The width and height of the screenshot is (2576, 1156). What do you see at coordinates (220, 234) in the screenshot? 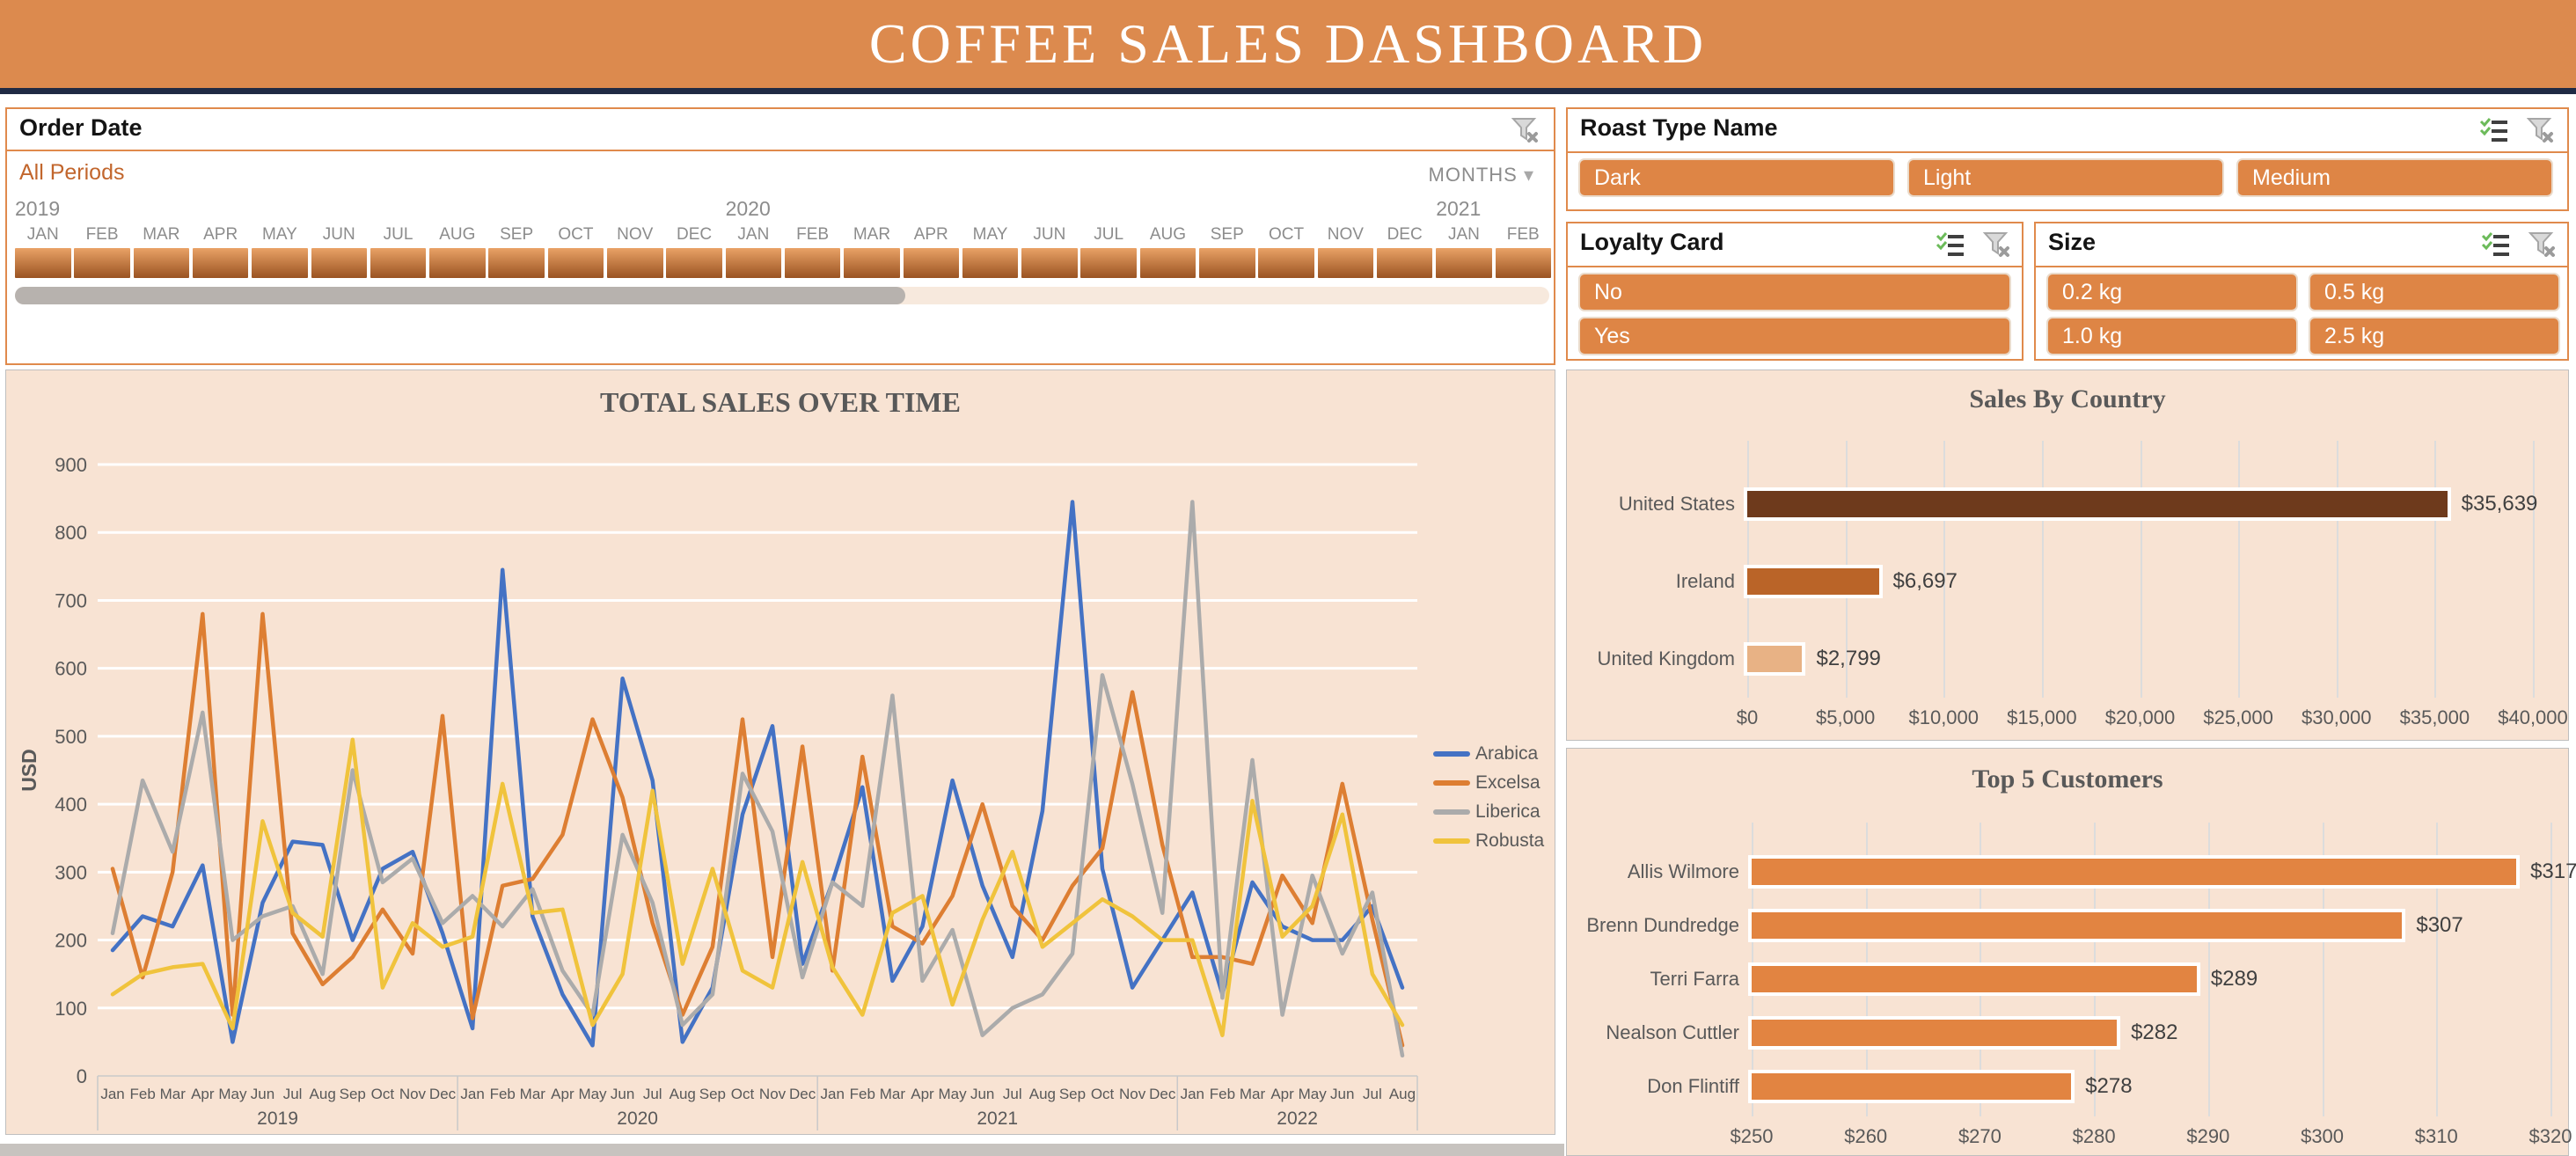
I see `timeline-month-label: APR` at bounding box center [220, 234].